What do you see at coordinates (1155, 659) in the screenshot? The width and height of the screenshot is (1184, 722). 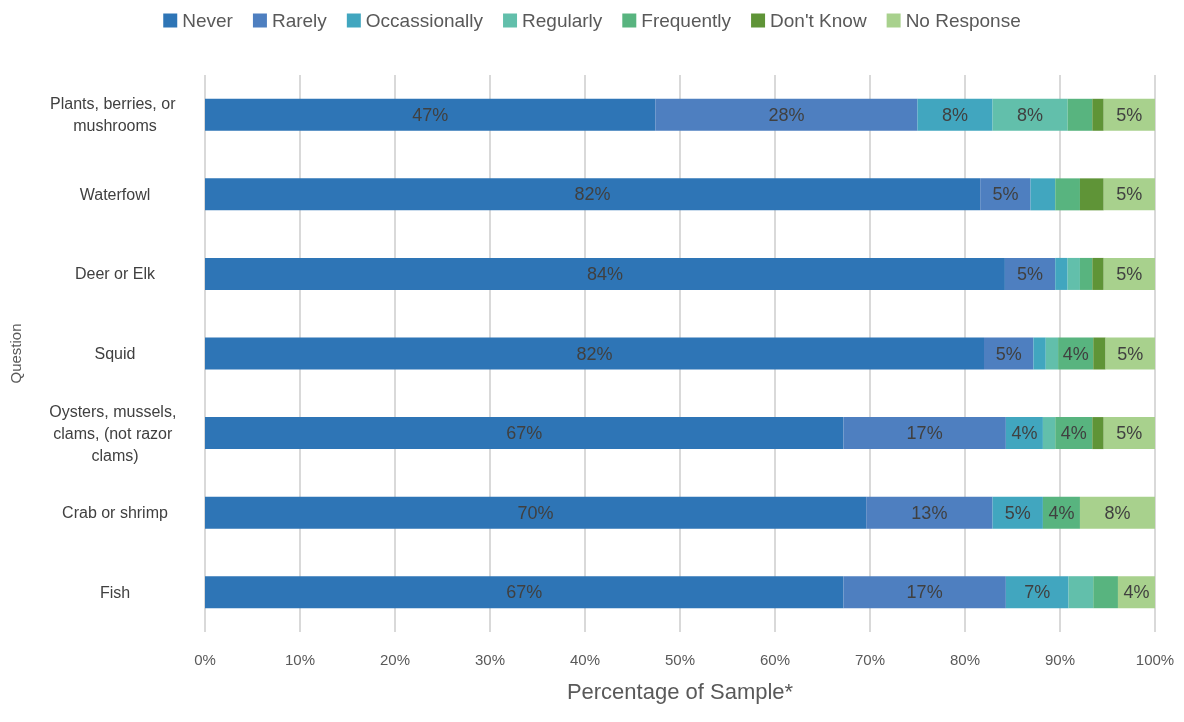 I see `x-tick-label: 100%` at bounding box center [1155, 659].